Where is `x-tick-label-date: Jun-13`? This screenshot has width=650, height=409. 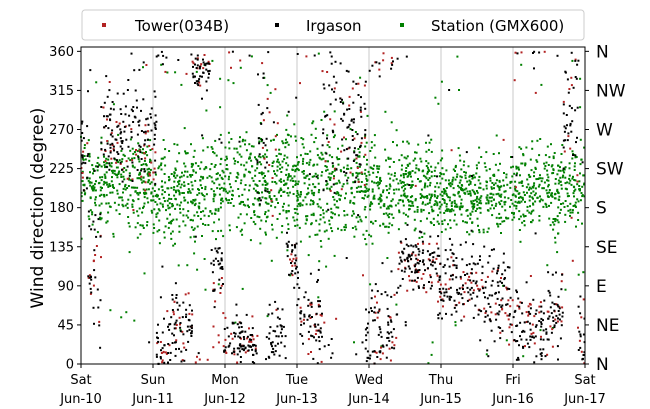
x-tick-label-date: Jun-13 is located at coordinates (296, 399).